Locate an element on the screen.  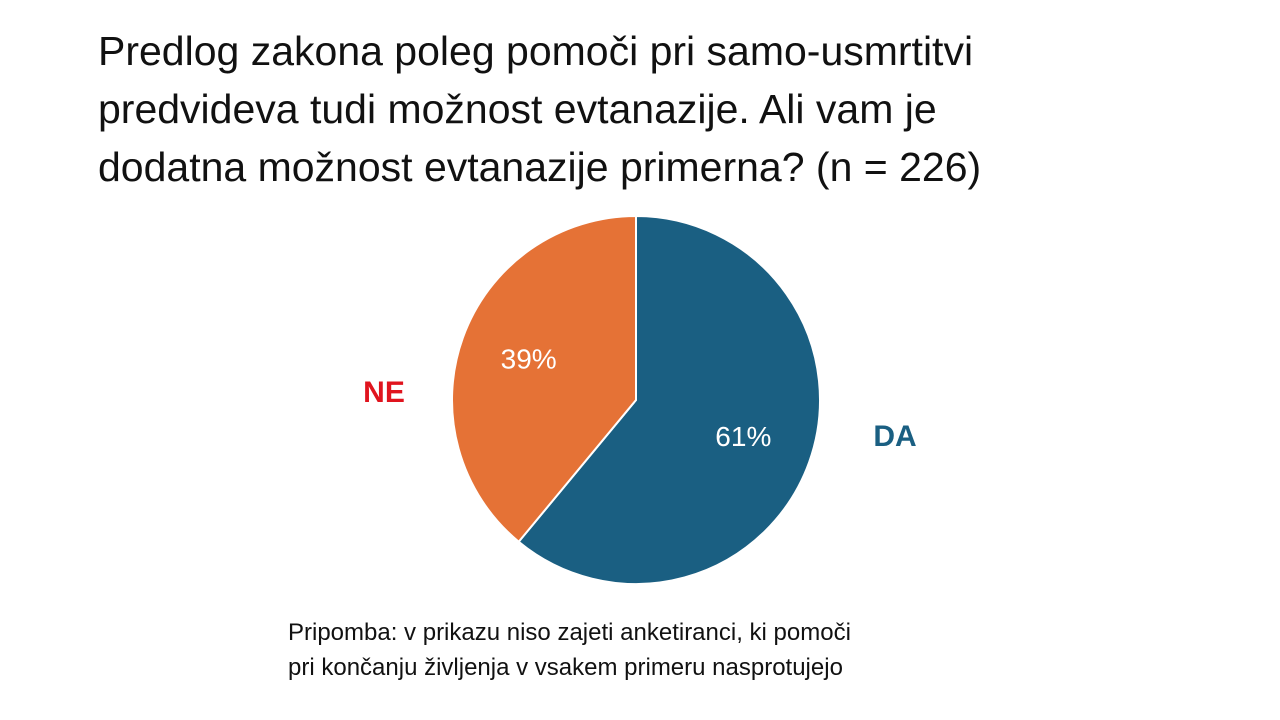
category-label-da: DA is located at coordinates (894, 436).